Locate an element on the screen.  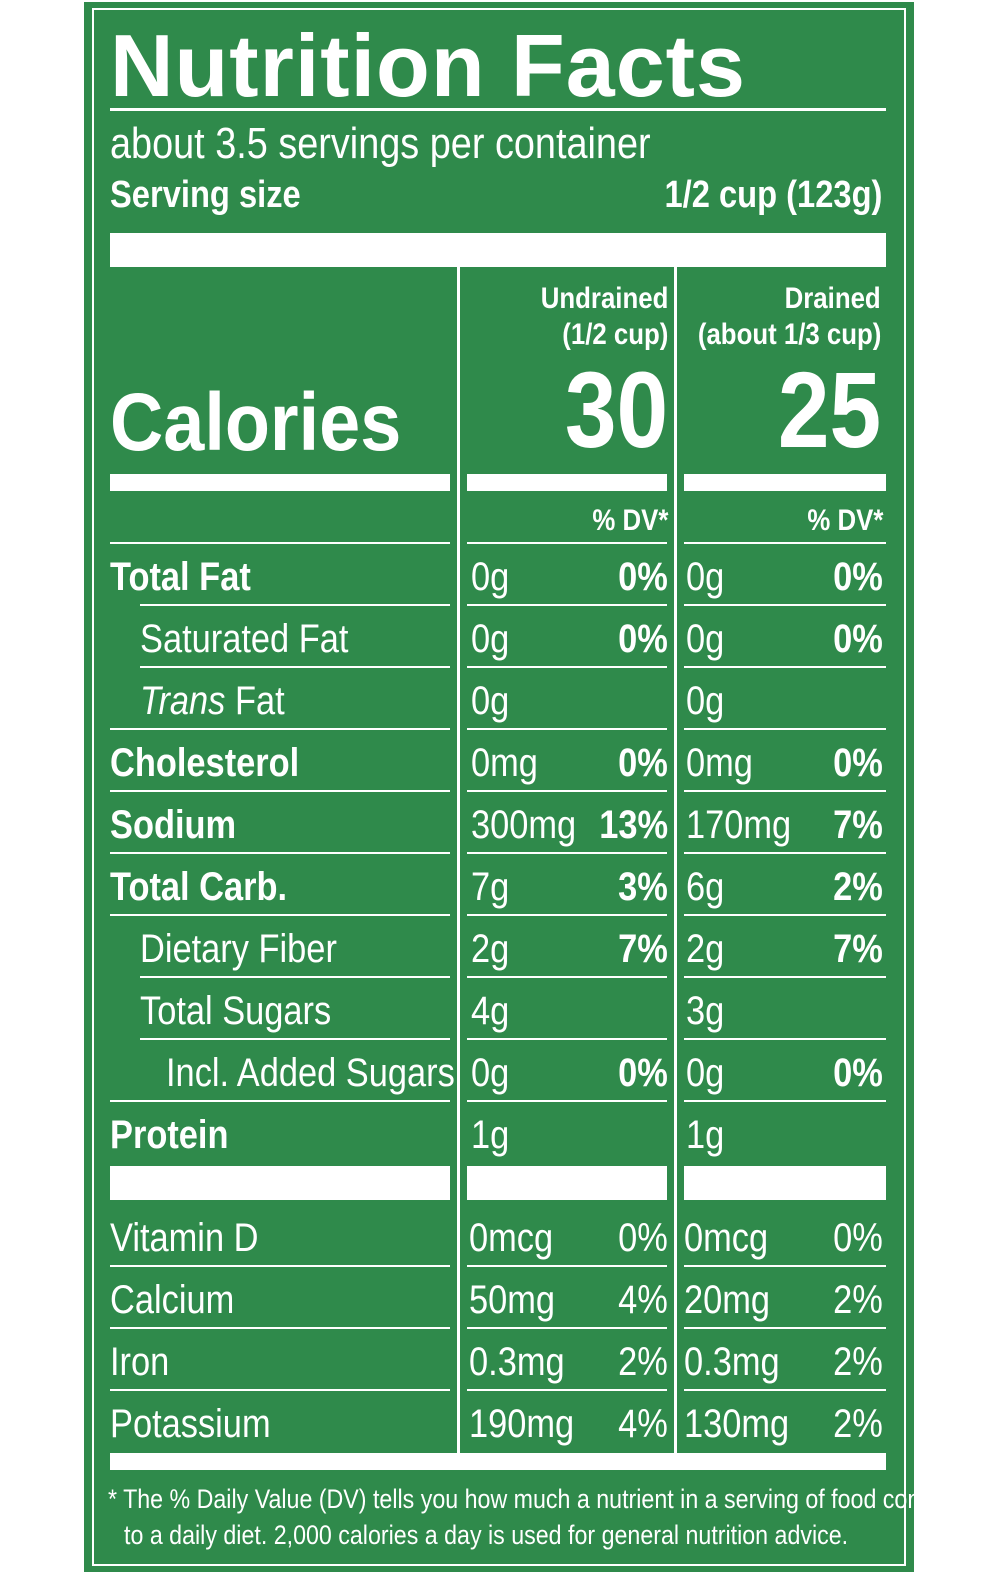
title-divider is located at coordinates (498, 109).